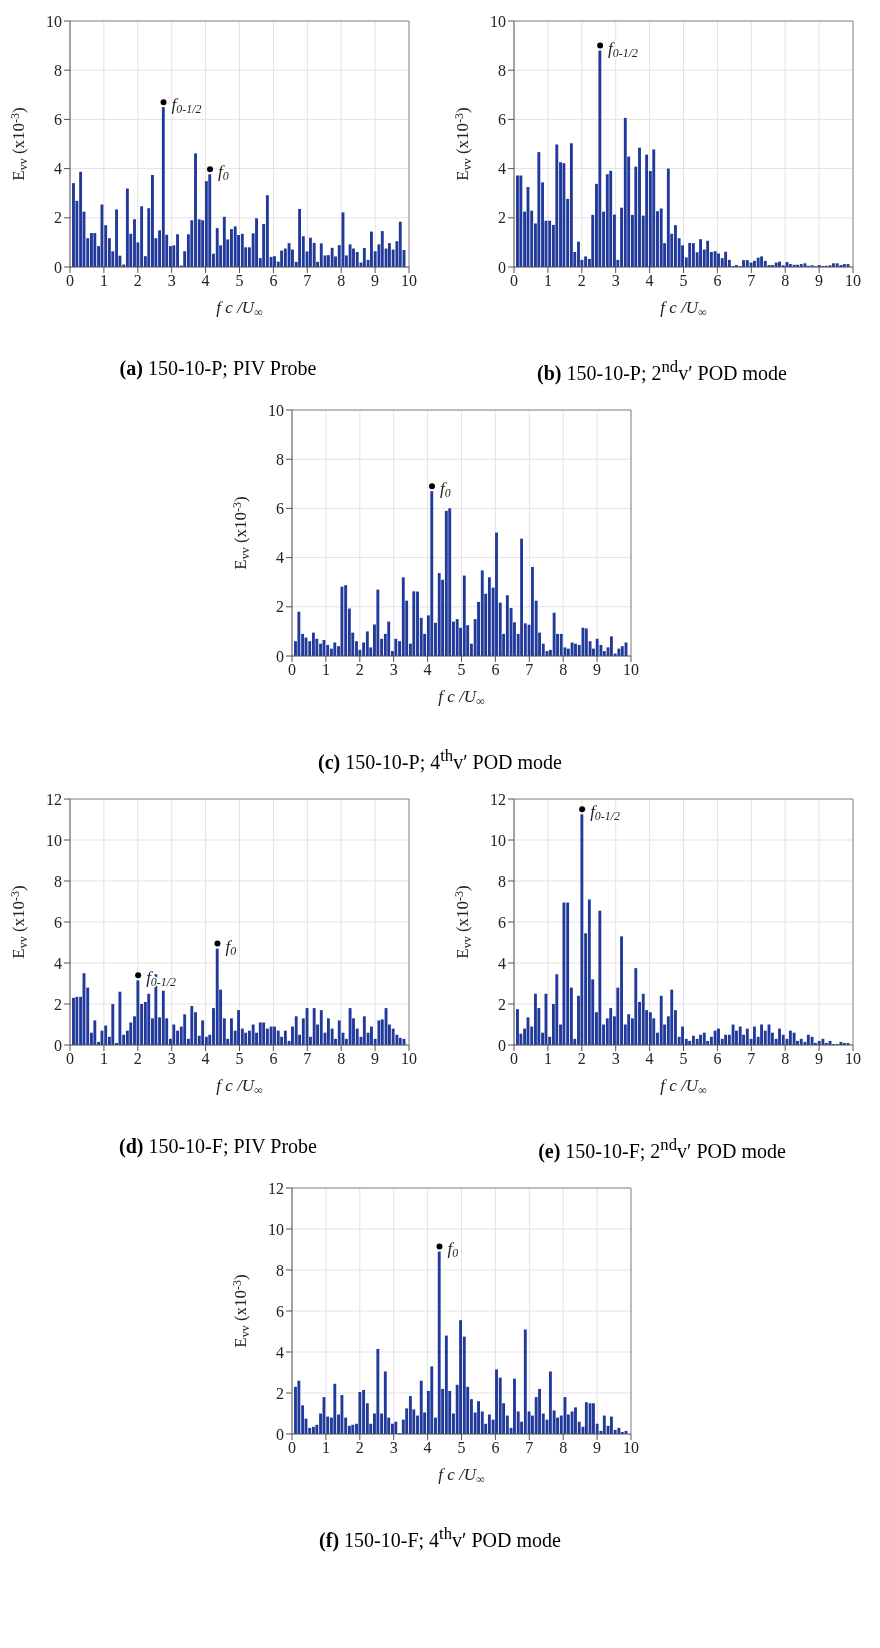 This screenshot has width=880, height=1648. Describe the element at coordinates (440, 759) in the screenshot. I see `text: (c) 150-10-P; 4$^{th}$v′ POD mode` at that location.